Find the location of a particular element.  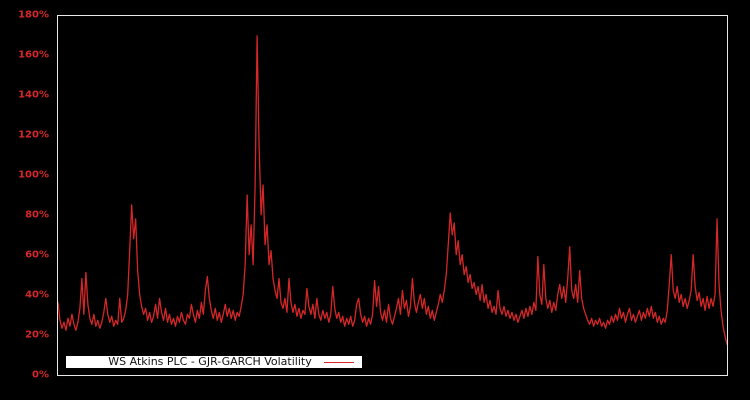

legend: WS Atkins PLC - GJR-GARCH Volatility is located at coordinates (214, 362).